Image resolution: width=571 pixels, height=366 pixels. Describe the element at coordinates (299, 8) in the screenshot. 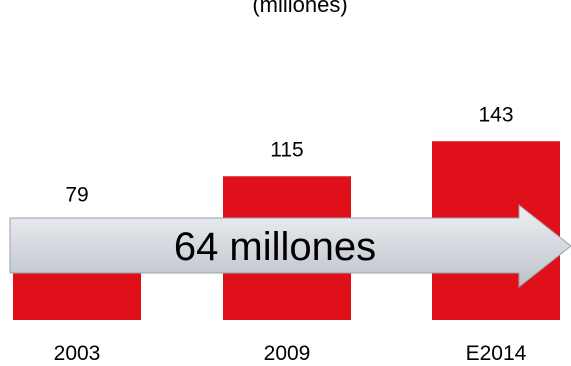

I see `chart-subtitle: (millones)` at that location.